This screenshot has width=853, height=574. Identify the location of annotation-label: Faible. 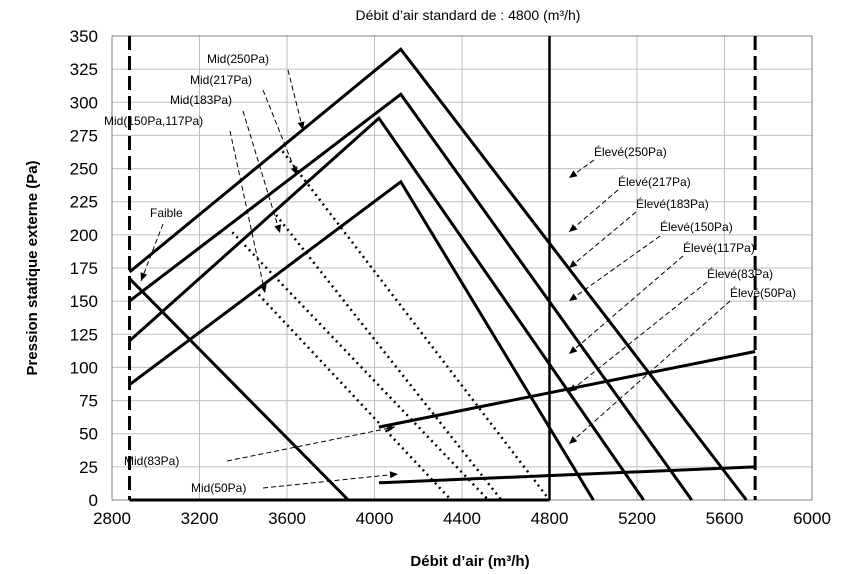
(166, 213).